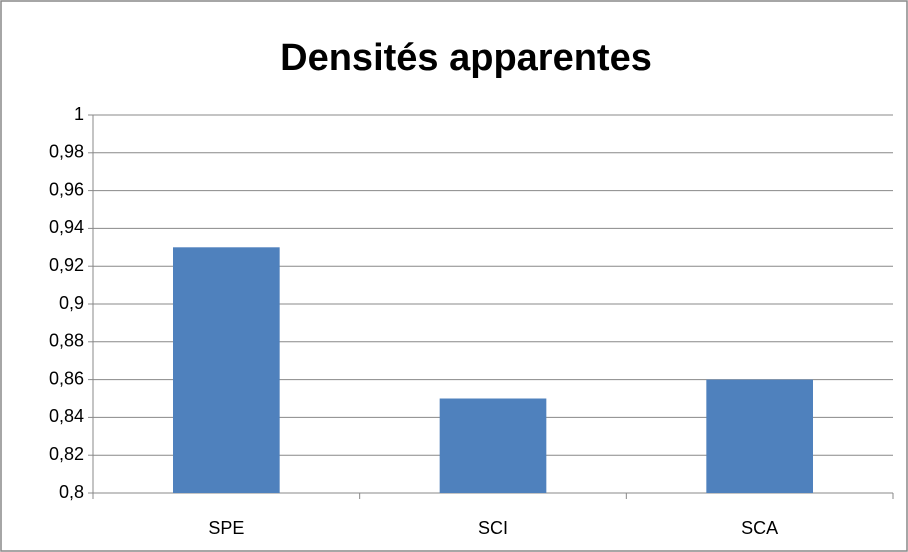 Image resolution: width=908 pixels, height=552 pixels. Describe the element at coordinates (71, 492) in the screenshot. I see `y-tick-label: 0,8` at that location.